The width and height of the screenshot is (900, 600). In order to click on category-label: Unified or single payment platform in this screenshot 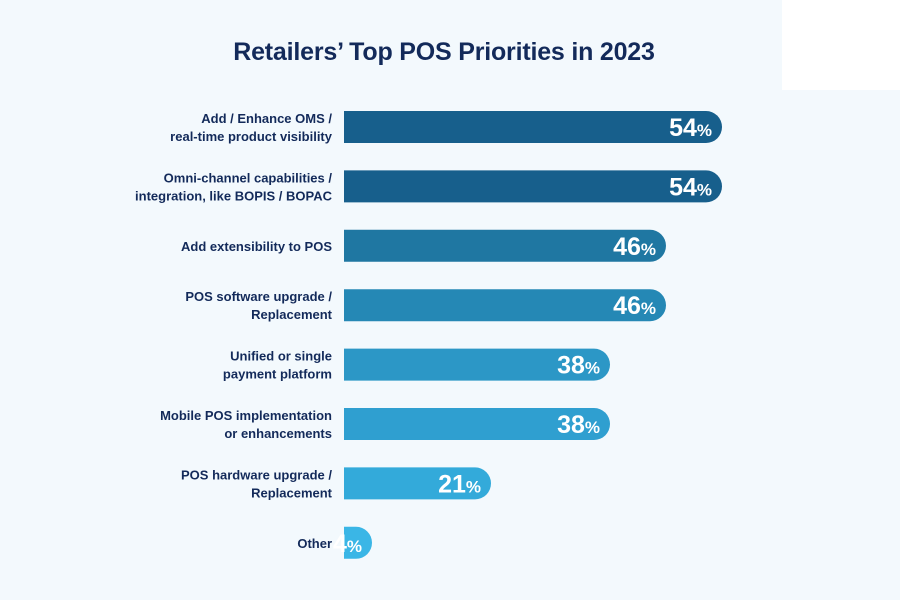, I will do `click(277, 365)`.